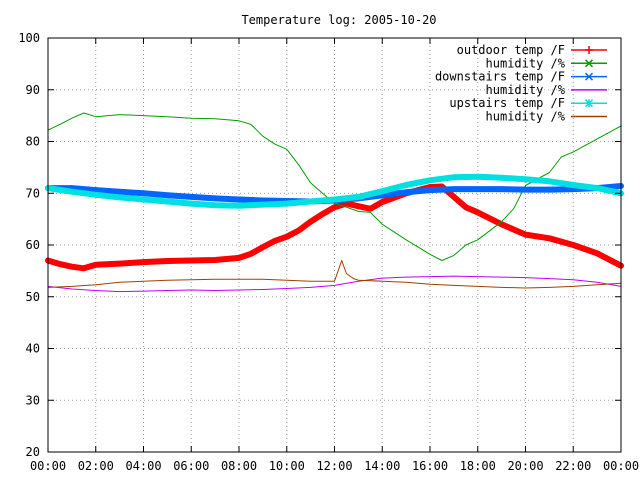 This screenshot has width=640, height=480. What do you see at coordinates (33, 400) in the screenshot?
I see `y-tick-label: 30` at bounding box center [33, 400].